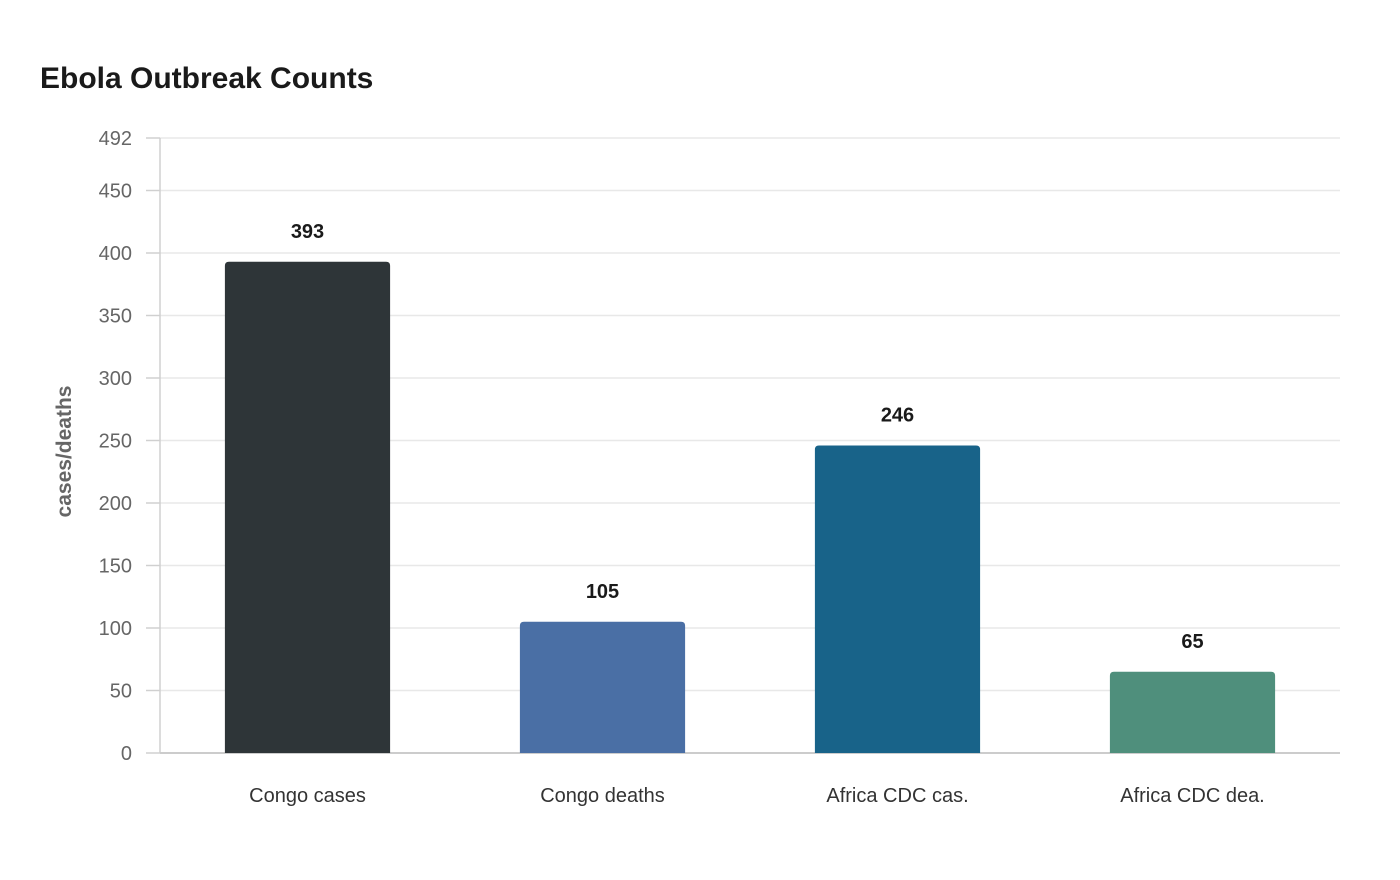 This screenshot has height=880, width=1400. I want to click on y-tick-label: 250, so click(115, 442).